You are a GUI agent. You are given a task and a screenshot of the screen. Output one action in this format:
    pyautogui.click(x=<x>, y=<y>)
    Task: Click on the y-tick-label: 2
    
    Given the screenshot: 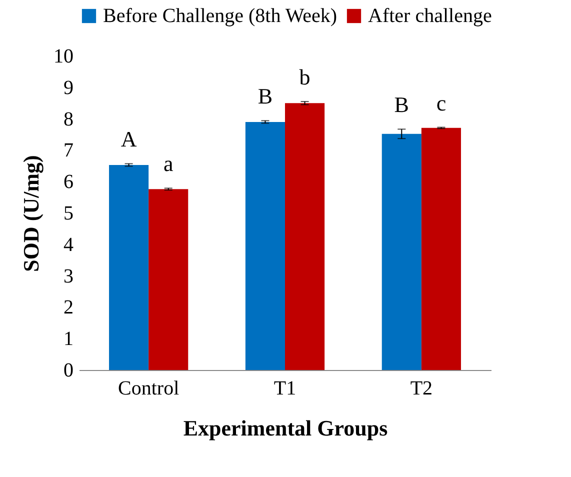 What is the action you would take?
    pyautogui.click(x=69, y=307)
    